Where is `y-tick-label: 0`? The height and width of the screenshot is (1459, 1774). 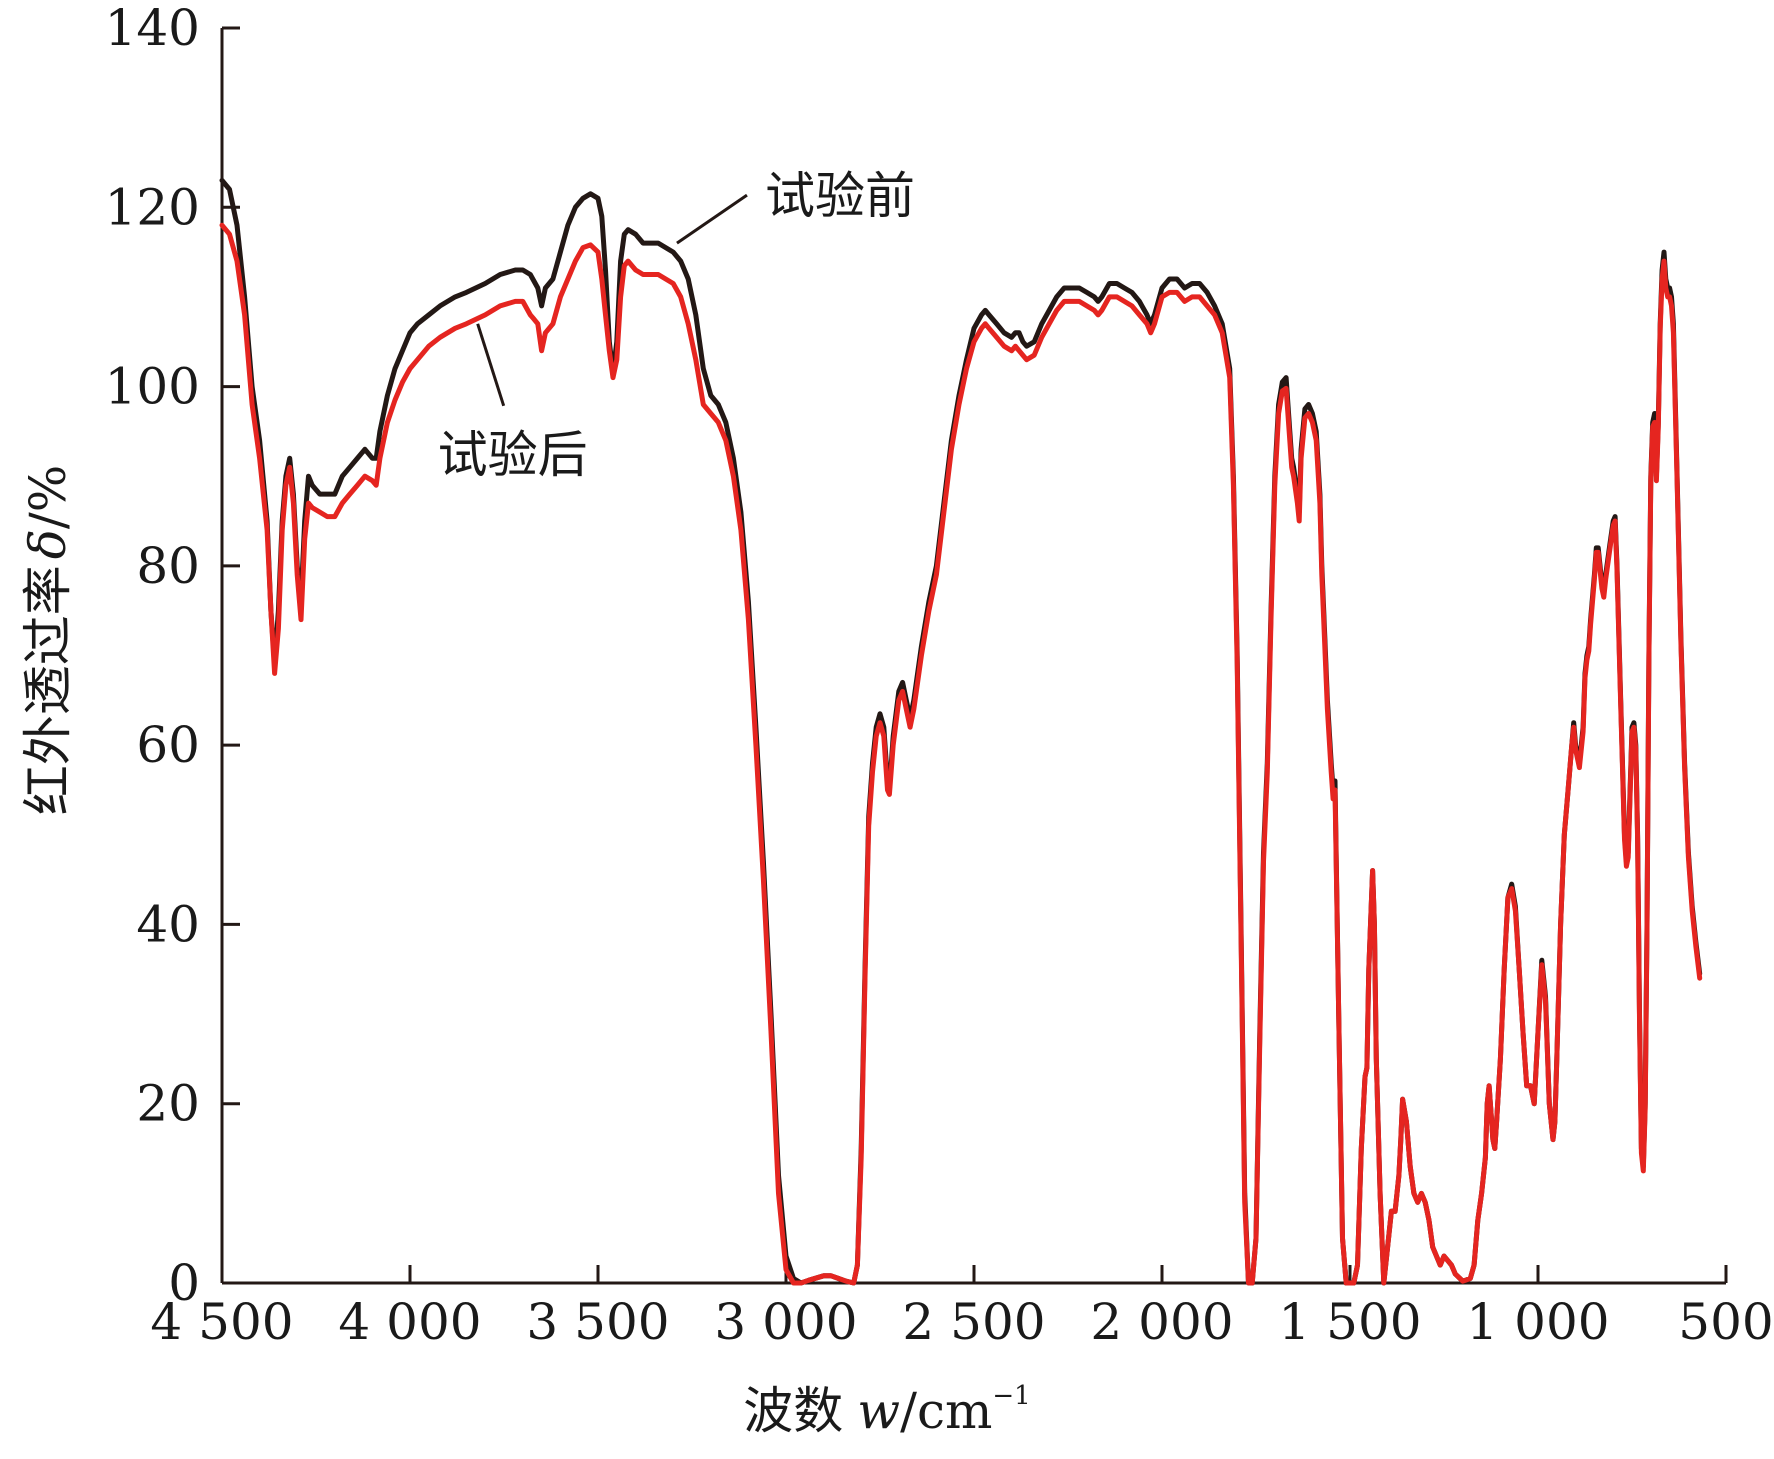
y-tick-label: 0 is located at coordinates (184, 1283).